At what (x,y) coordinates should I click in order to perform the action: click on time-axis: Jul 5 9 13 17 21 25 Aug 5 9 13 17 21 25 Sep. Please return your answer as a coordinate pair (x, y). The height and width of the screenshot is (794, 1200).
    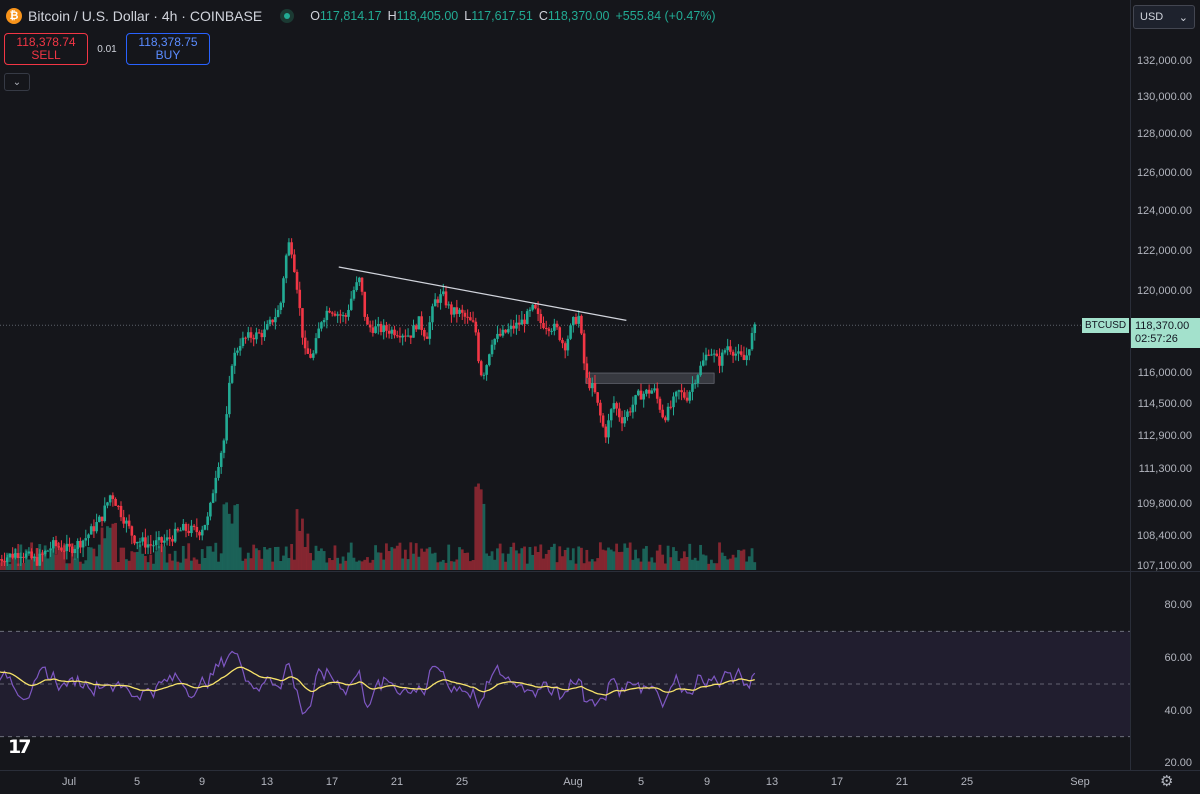
    Looking at the image, I should click on (600, 782).